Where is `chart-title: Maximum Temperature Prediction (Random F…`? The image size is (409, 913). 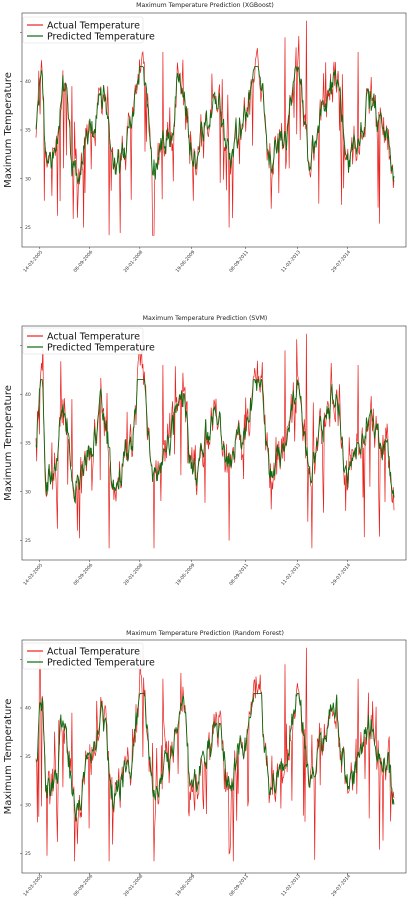
chart-title: Maximum Temperature Prediction (Random F… is located at coordinates (205, 633).